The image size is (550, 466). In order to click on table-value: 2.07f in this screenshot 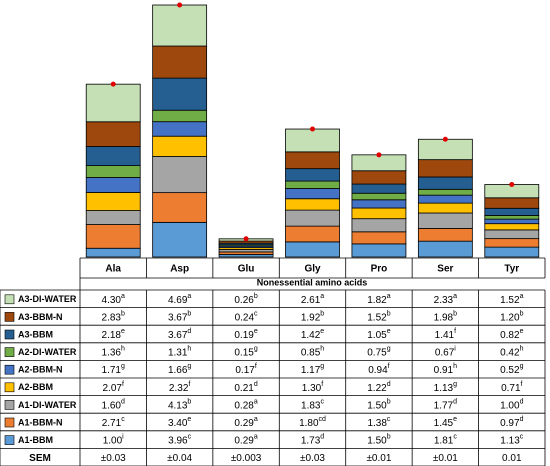, I will do `click(113, 387)`.